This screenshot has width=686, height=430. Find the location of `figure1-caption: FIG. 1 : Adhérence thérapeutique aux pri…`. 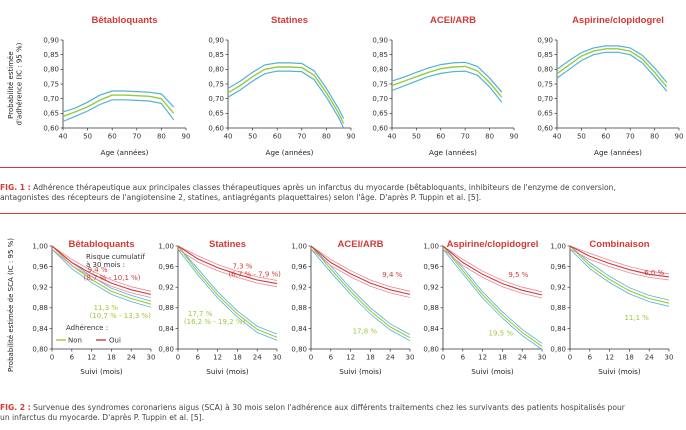

figure1-caption: FIG. 1 : Adhérence thérapeutique aux pri… is located at coordinates (343, 193).